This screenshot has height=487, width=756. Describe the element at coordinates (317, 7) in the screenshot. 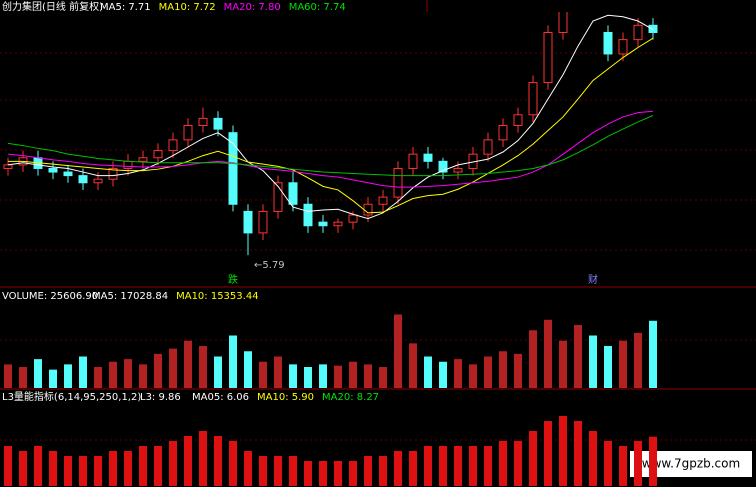

I see `legend-item: MA60: 7.74` at that location.